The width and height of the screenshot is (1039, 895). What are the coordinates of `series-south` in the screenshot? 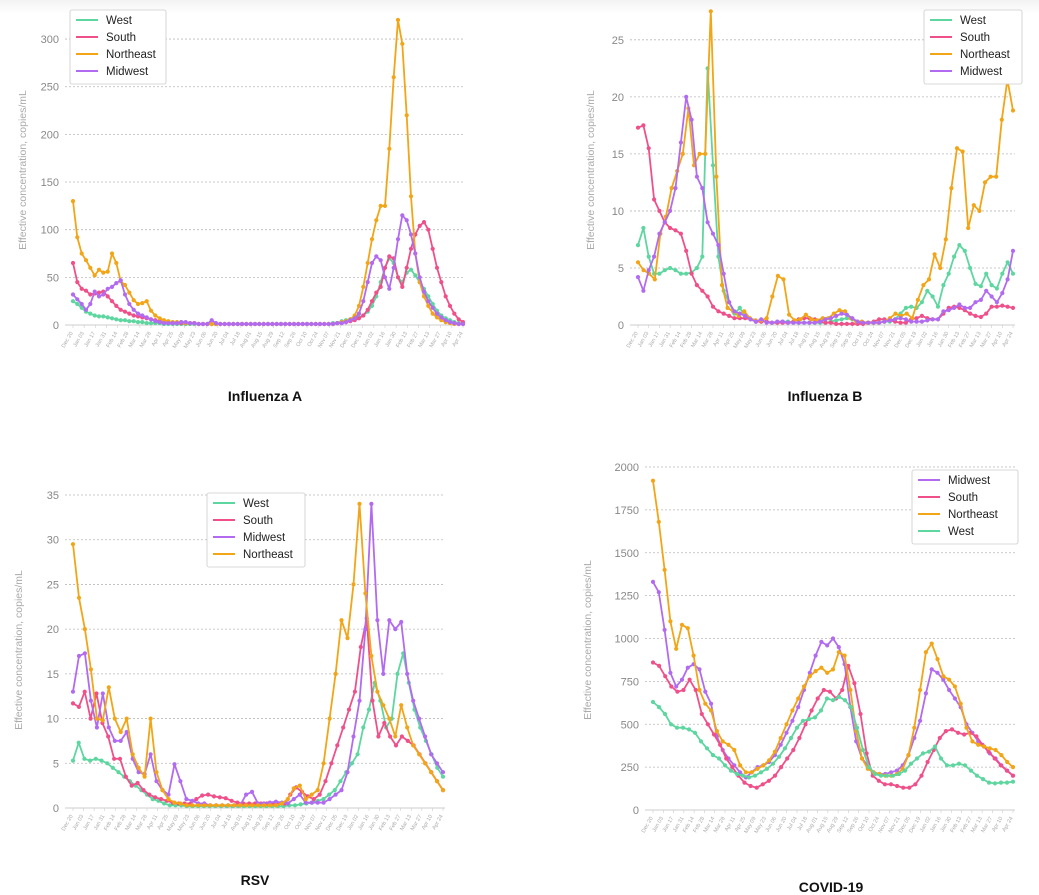 It's located at (833, 725).